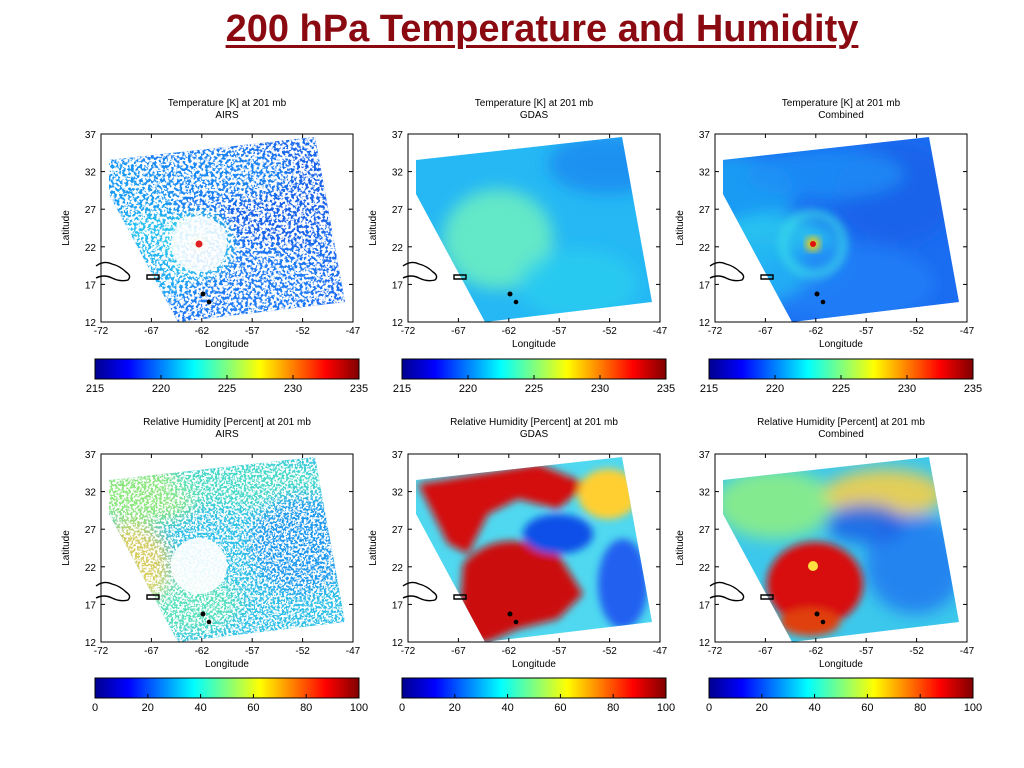 The width and height of the screenshot is (1024, 768). What do you see at coordinates (227, 115) in the screenshot?
I see `panel-subtitle: AIRS` at bounding box center [227, 115].